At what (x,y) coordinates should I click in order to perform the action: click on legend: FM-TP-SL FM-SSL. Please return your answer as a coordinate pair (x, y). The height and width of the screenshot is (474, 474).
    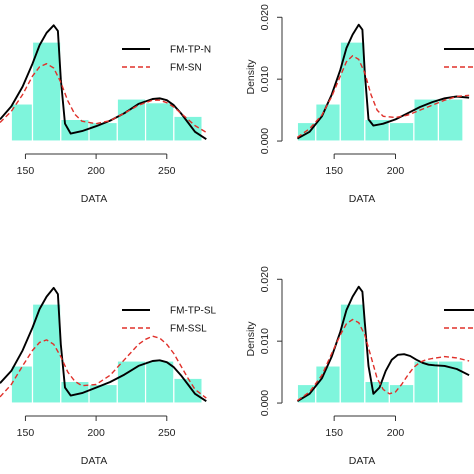
    Looking at the image, I should click on (169, 320).